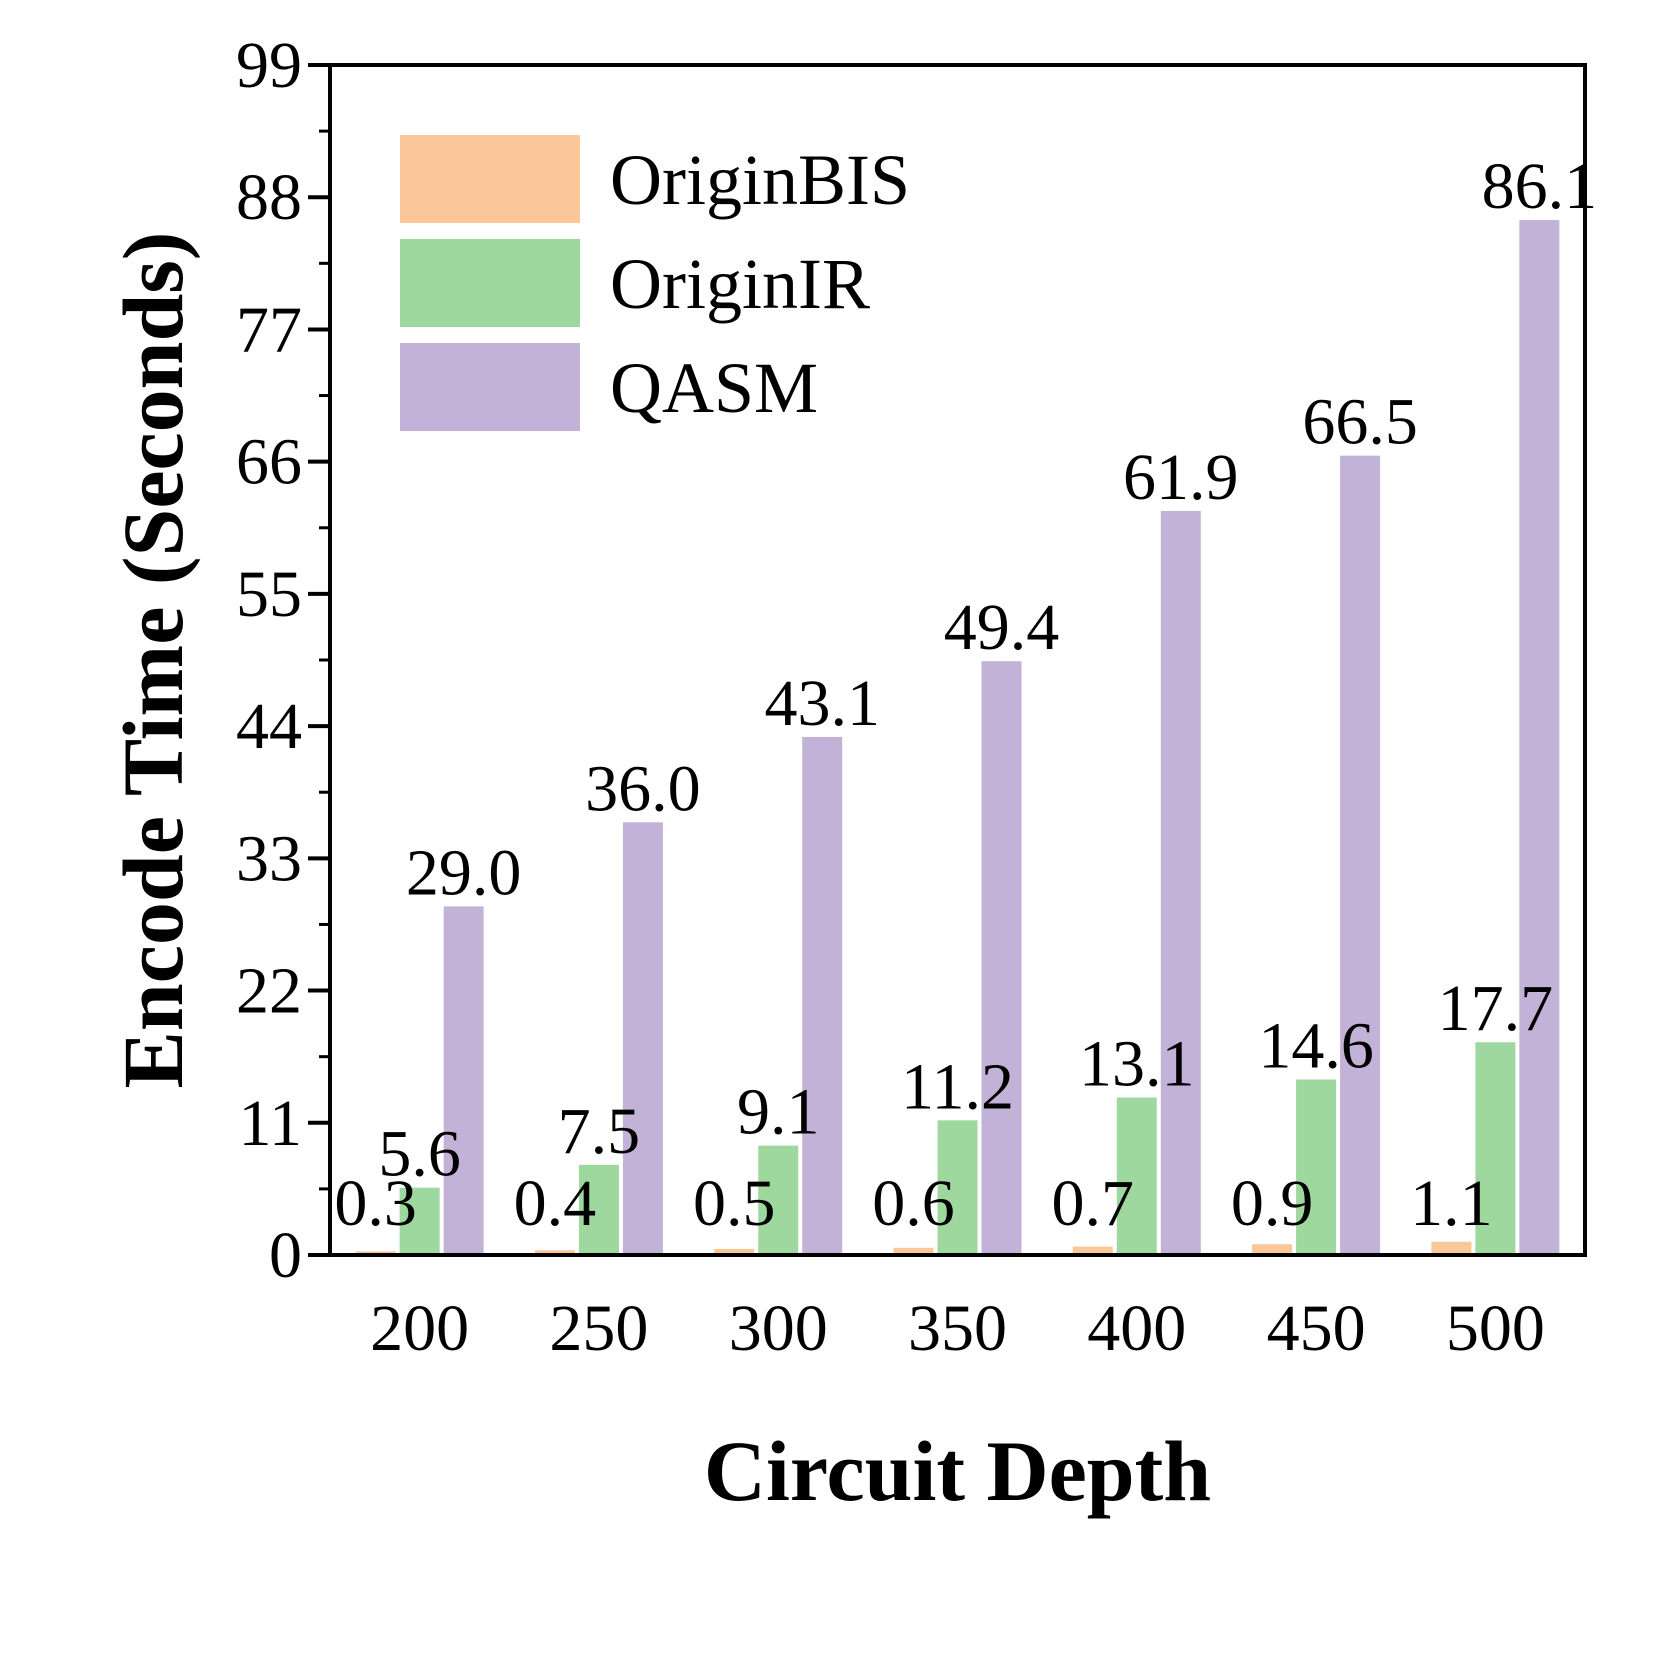 Image resolution: width=1667 pixels, height=1667 pixels. What do you see at coordinates (285, 1255) in the screenshot?
I see `y-tick-label: 0` at bounding box center [285, 1255].